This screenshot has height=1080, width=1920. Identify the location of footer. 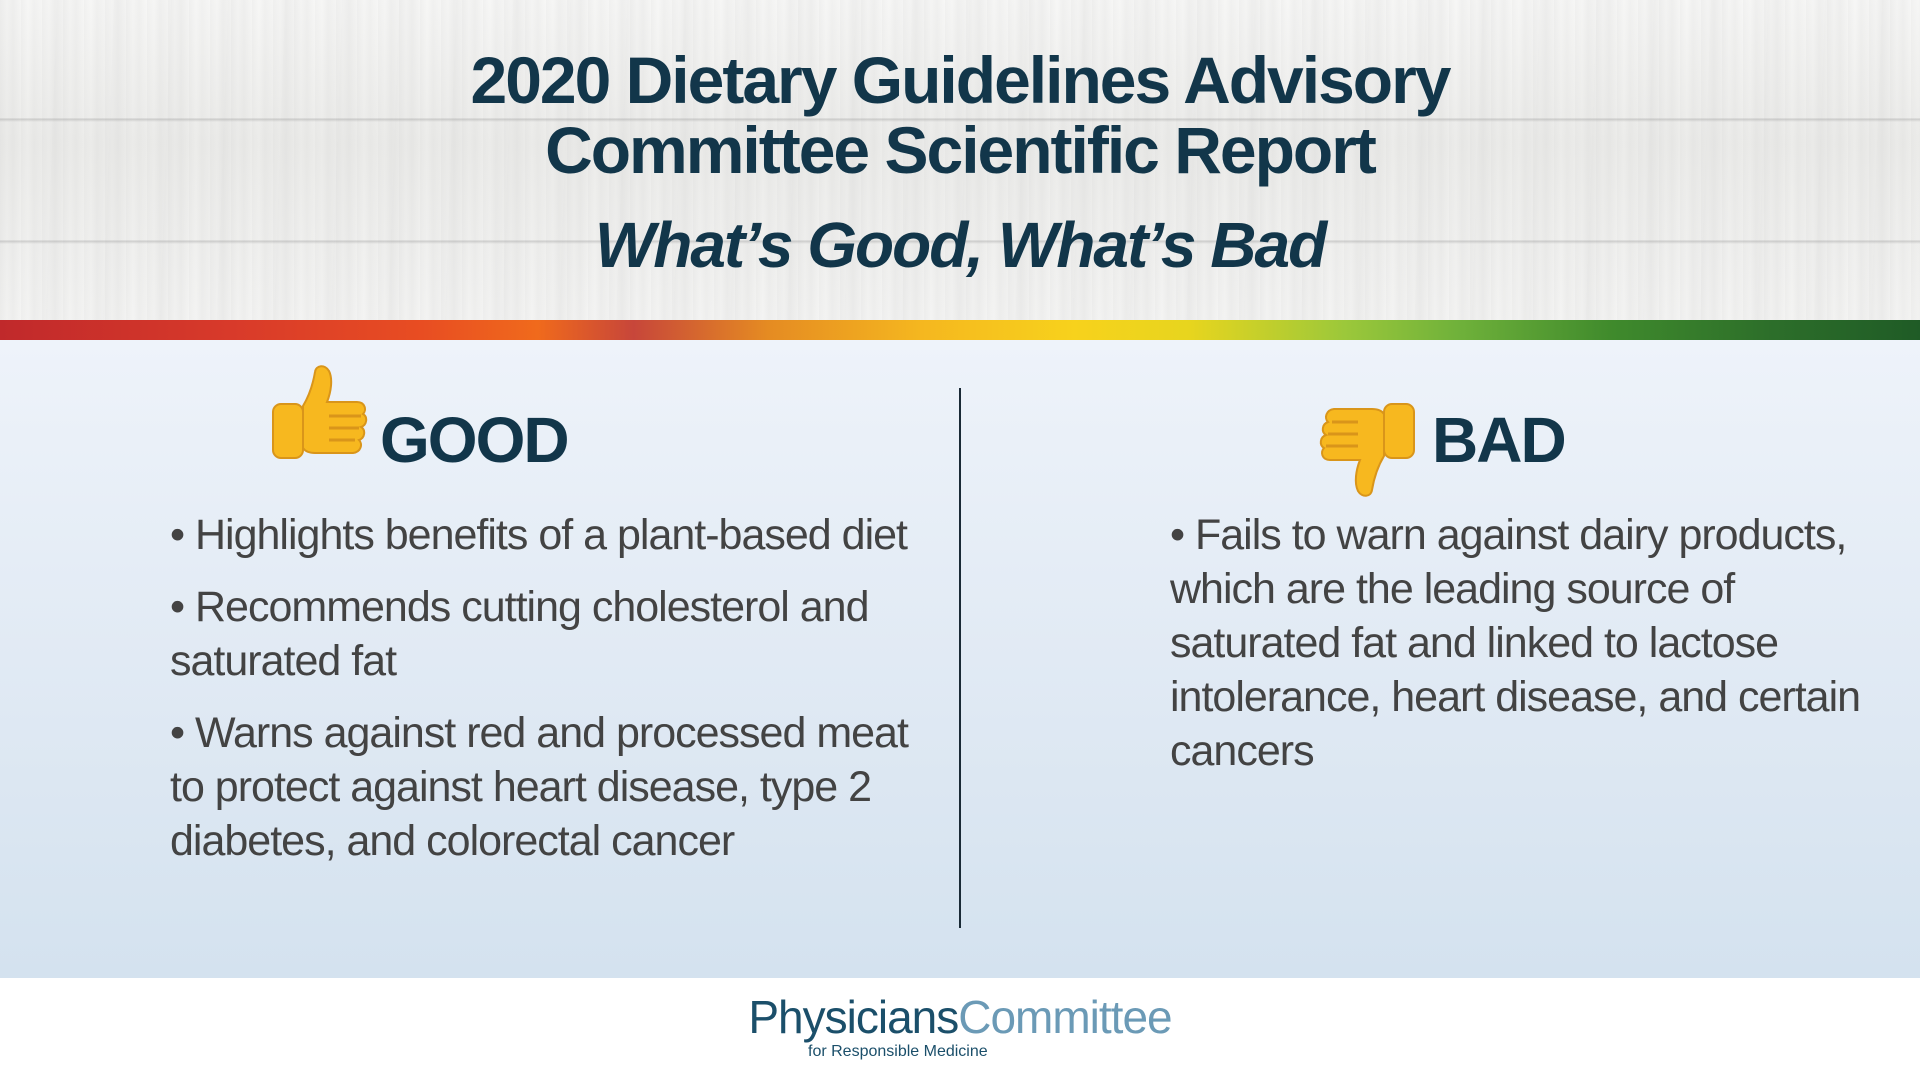
(960, 1029).